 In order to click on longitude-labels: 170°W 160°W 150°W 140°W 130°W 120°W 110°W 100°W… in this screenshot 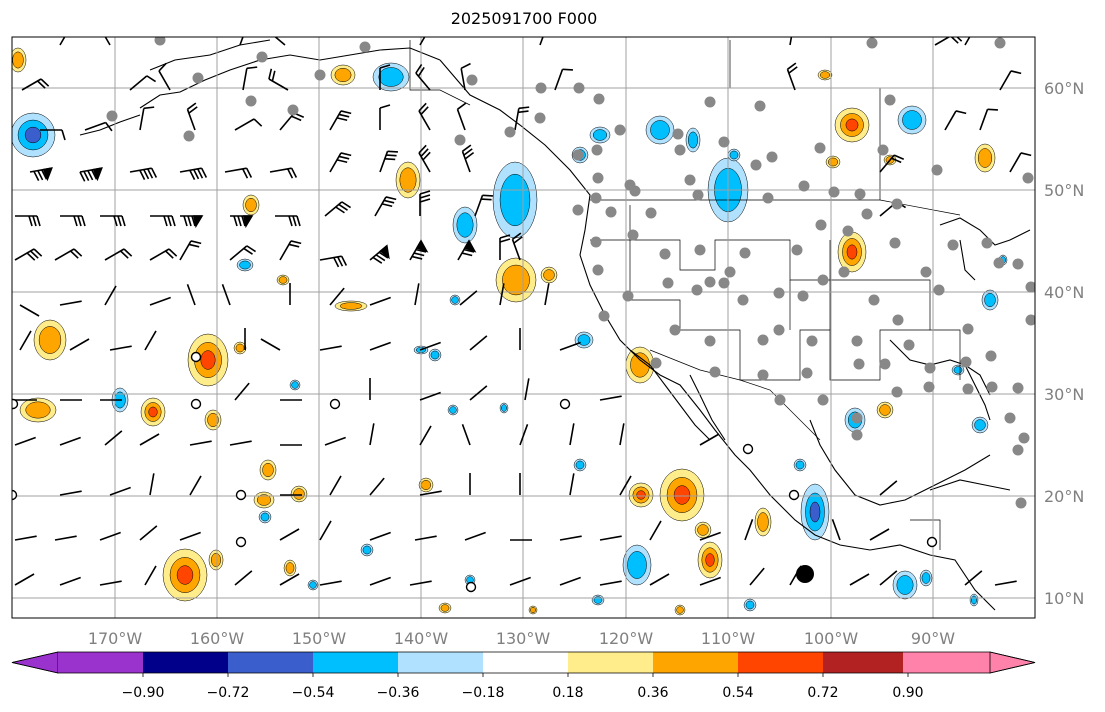, I will do `click(521, 638)`.